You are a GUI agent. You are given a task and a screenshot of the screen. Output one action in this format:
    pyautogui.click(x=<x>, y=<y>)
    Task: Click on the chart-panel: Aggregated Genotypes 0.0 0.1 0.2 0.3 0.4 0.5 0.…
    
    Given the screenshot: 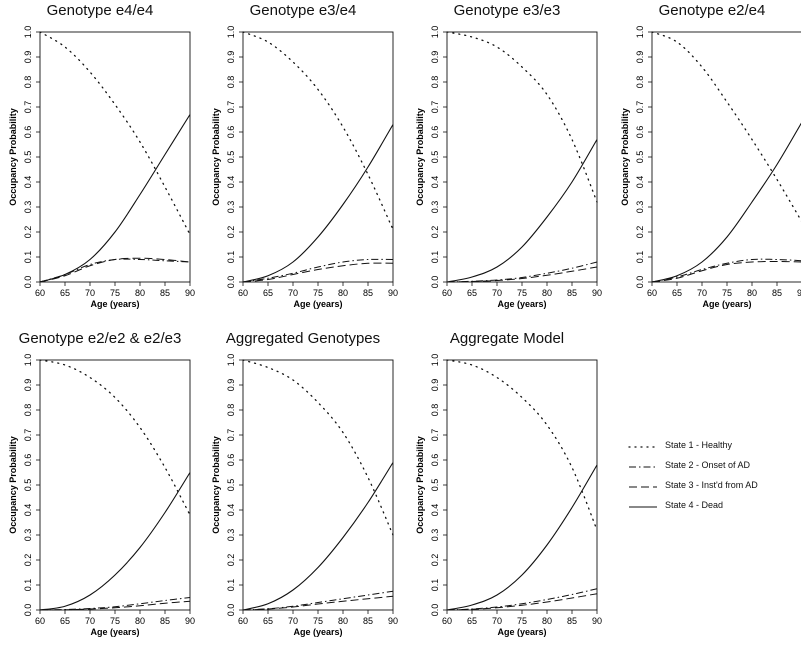 What is the action you would take?
    pyautogui.click(x=303, y=490)
    